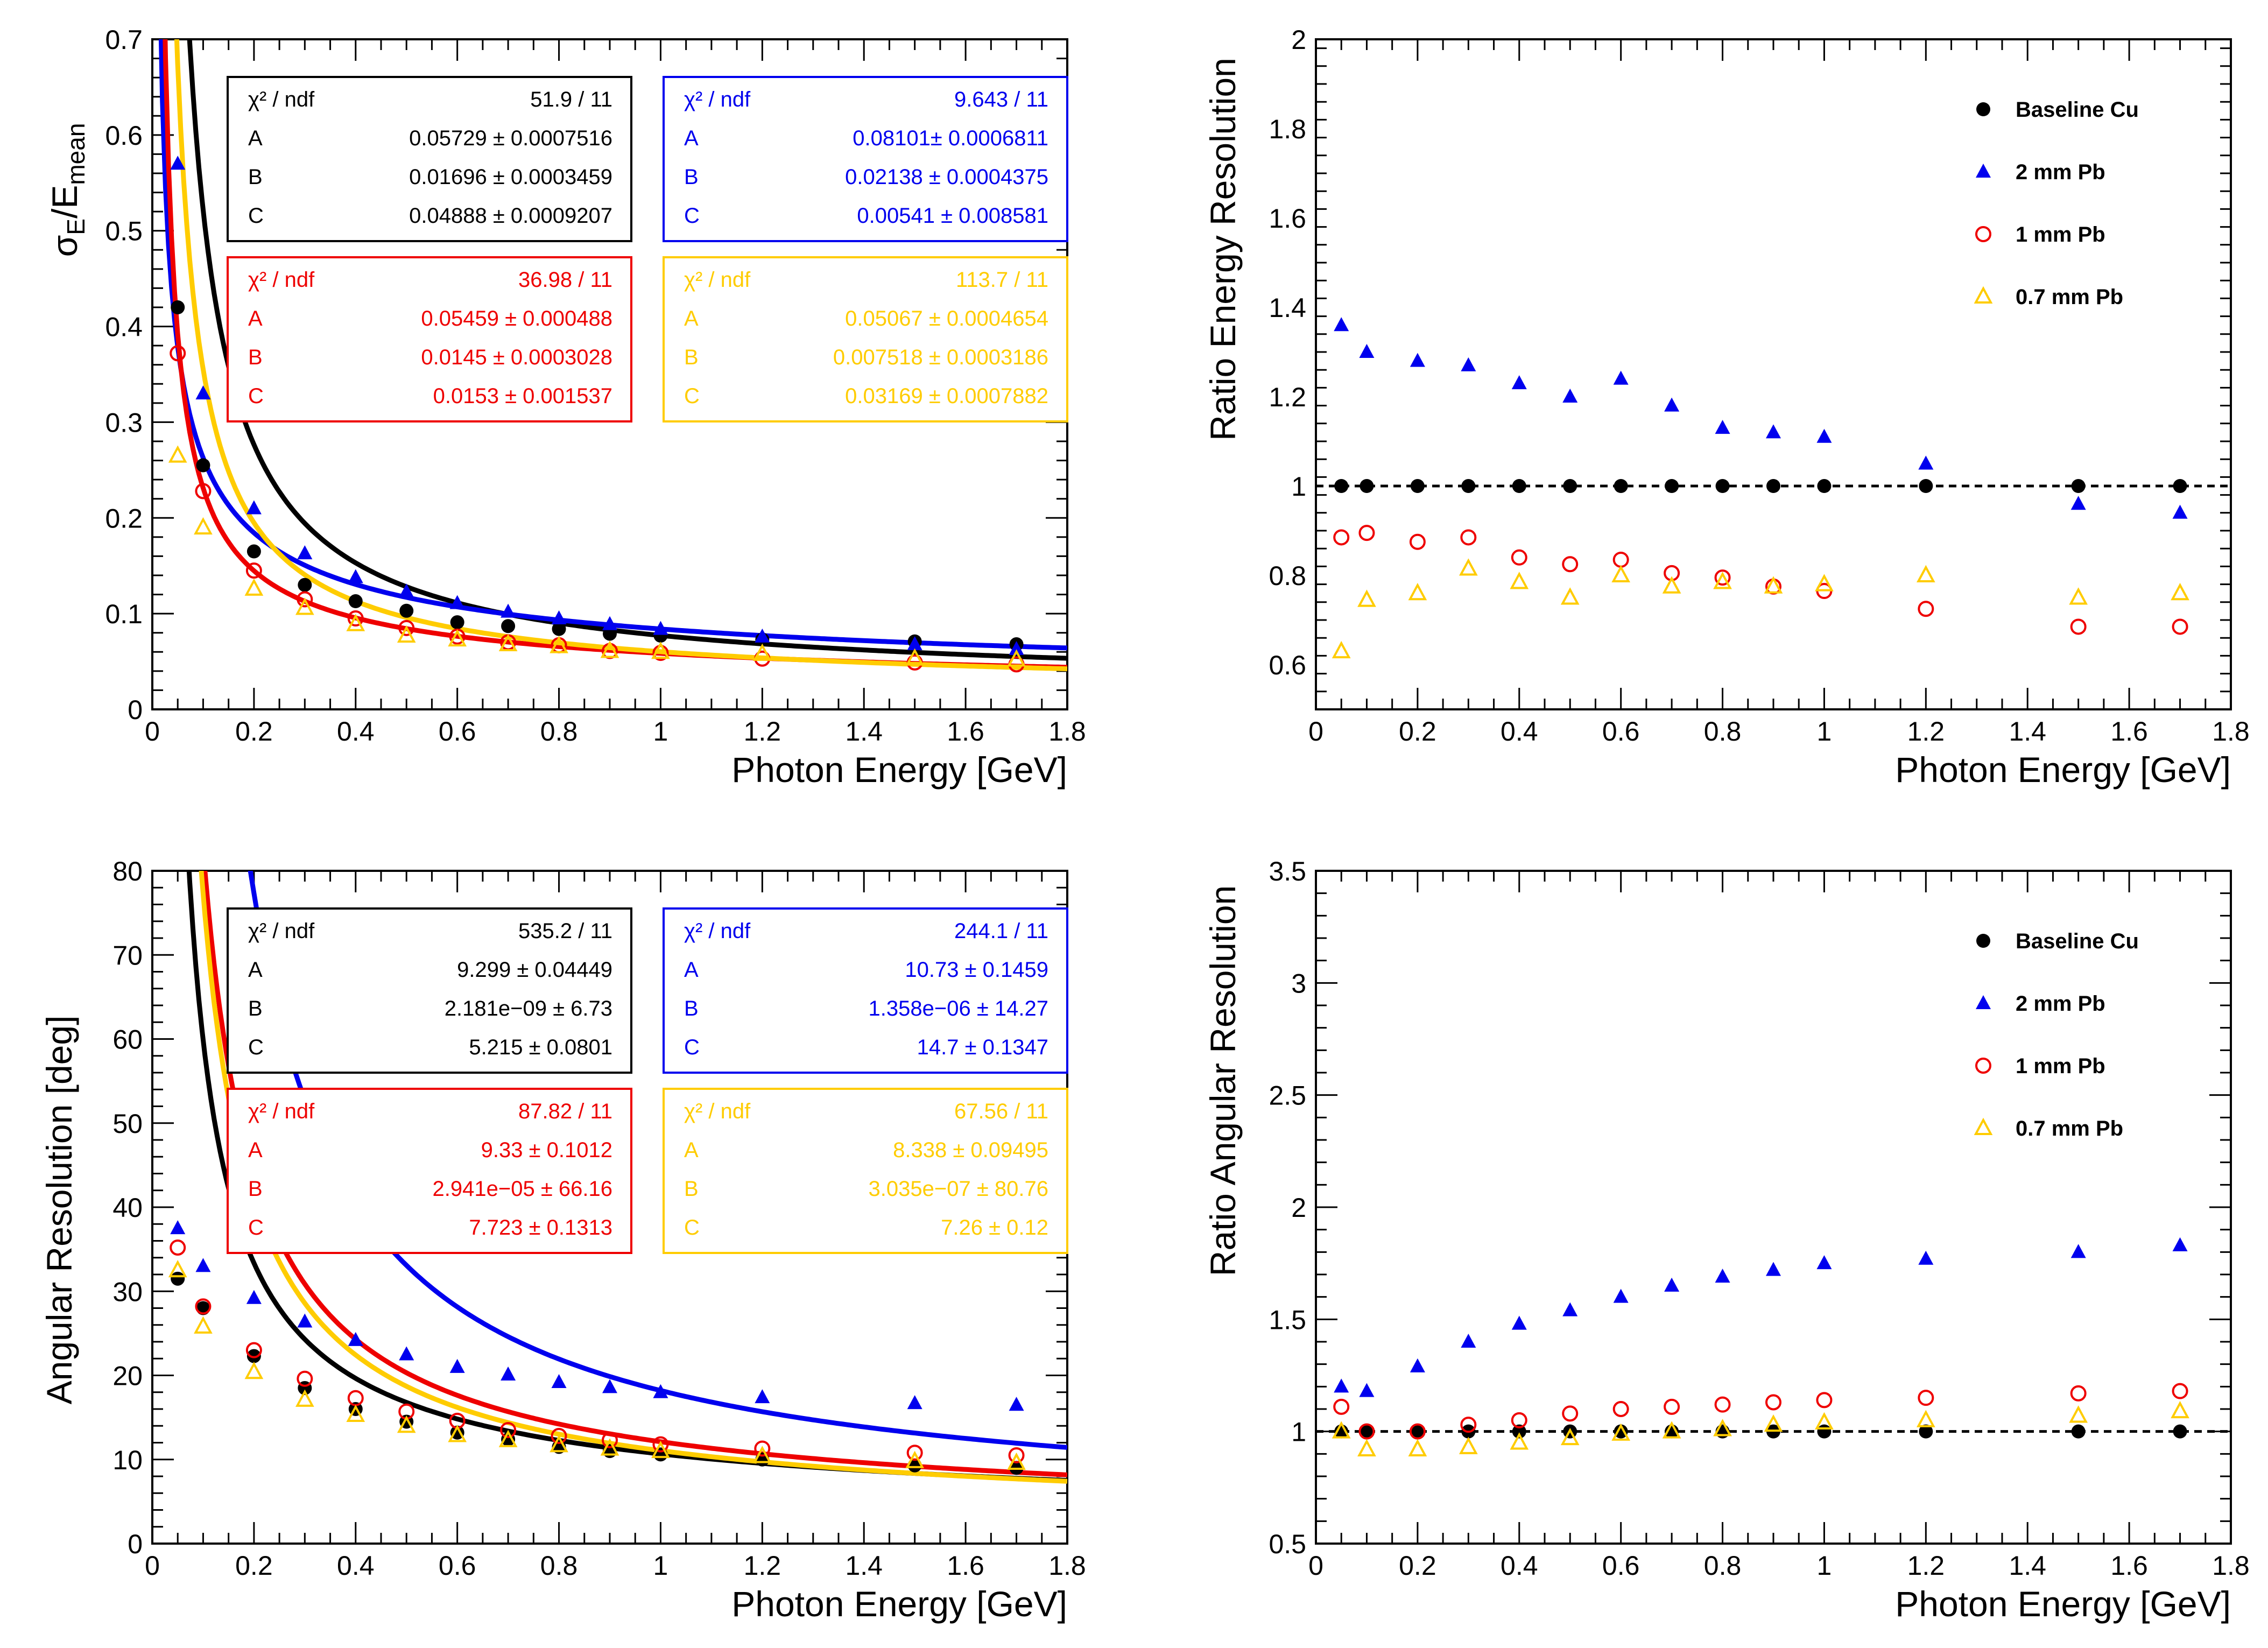  Describe the element at coordinates (982, 1047) in the screenshot. I see `fit-param-value: 14.7 ± 0.1347` at that location.